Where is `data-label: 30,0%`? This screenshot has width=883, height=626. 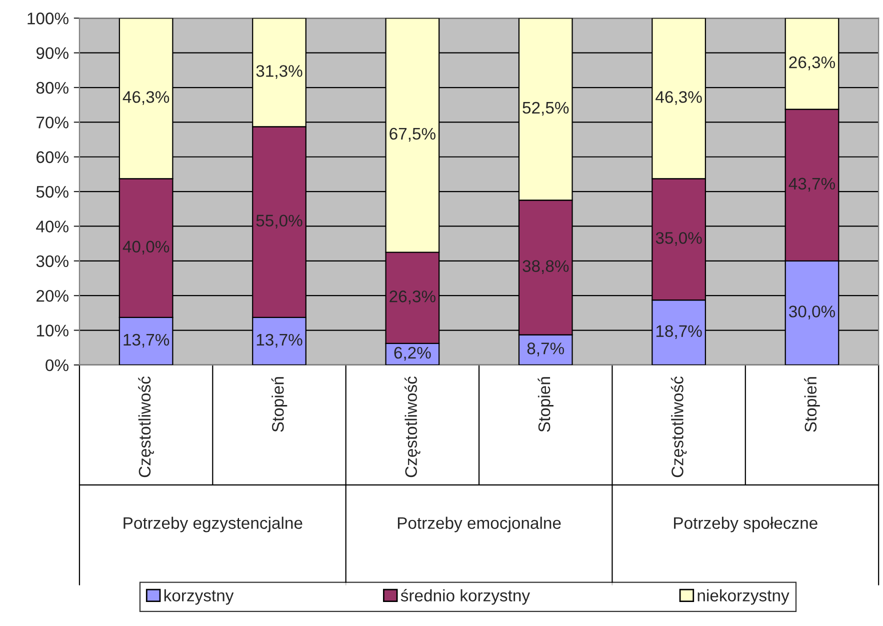
data-label: 30,0% is located at coordinates (812, 313).